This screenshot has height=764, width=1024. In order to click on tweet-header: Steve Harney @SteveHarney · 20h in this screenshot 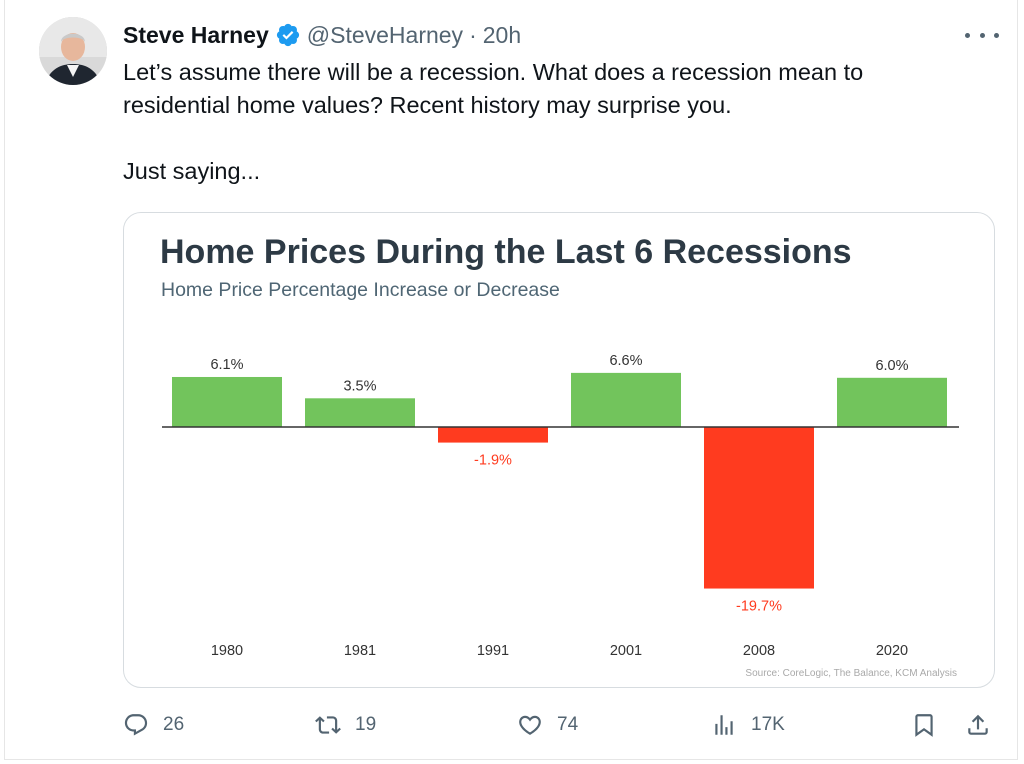, I will do `click(322, 35)`.